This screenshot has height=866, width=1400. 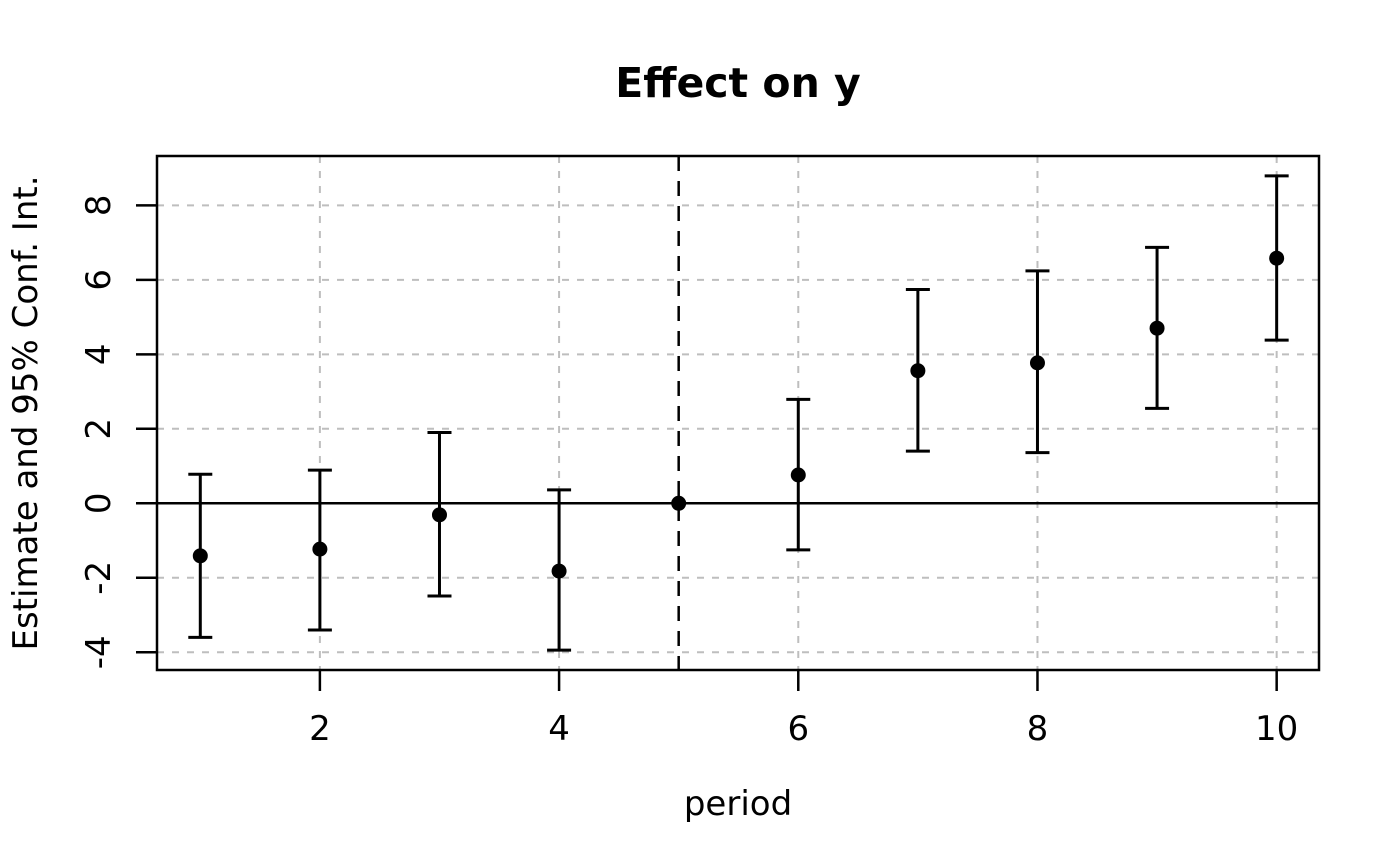 I want to click on x-tick-label: 6, so click(x=798, y=729).